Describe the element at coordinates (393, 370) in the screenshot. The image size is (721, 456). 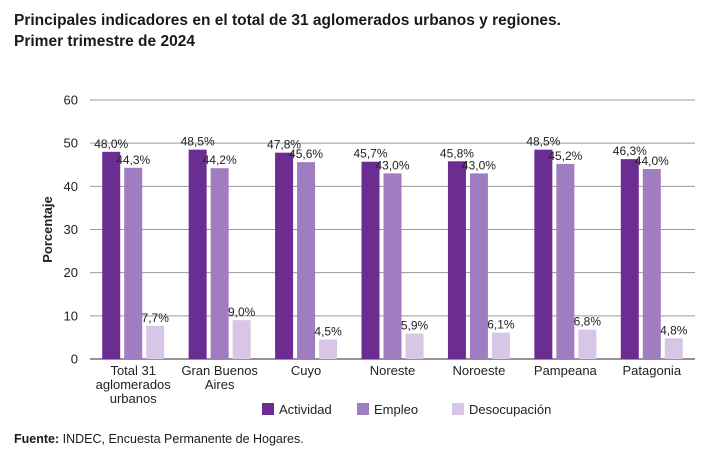
I see `x-tick-label: Noreste` at that location.